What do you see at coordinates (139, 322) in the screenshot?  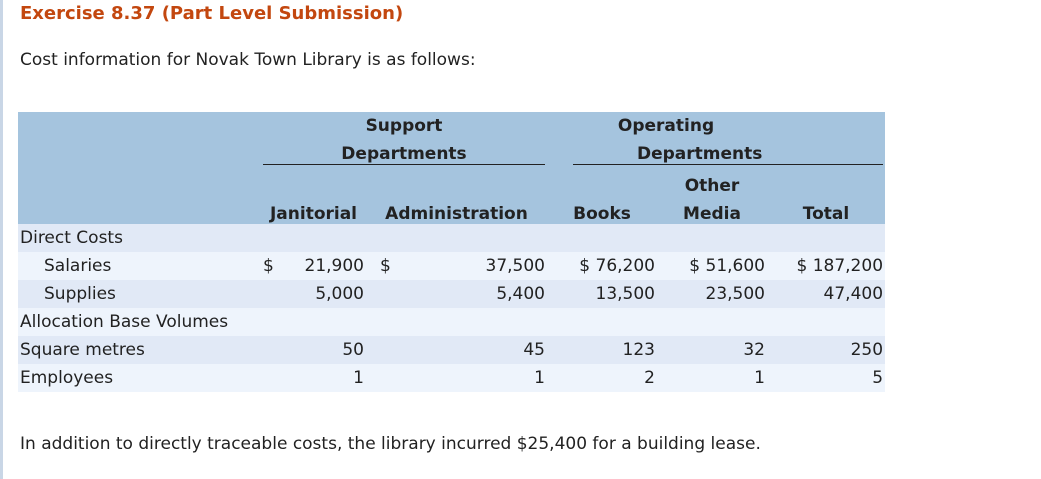 I see `allocation-label: Allocation Base Volumes` at bounding box center [139, 322].